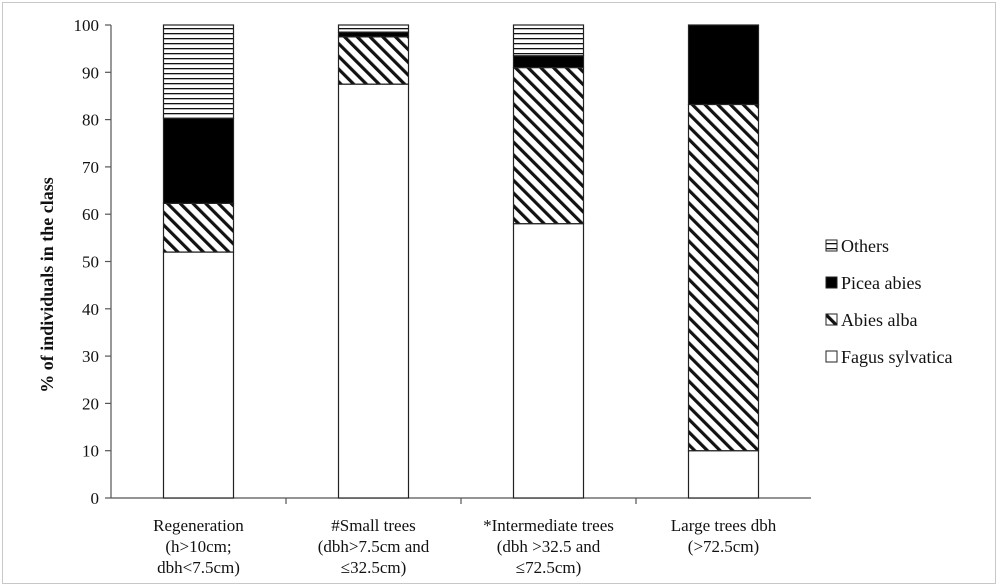 This screenshot has width=1000, height=588. I want to click on legend-swatch-others, so click(831, 245).